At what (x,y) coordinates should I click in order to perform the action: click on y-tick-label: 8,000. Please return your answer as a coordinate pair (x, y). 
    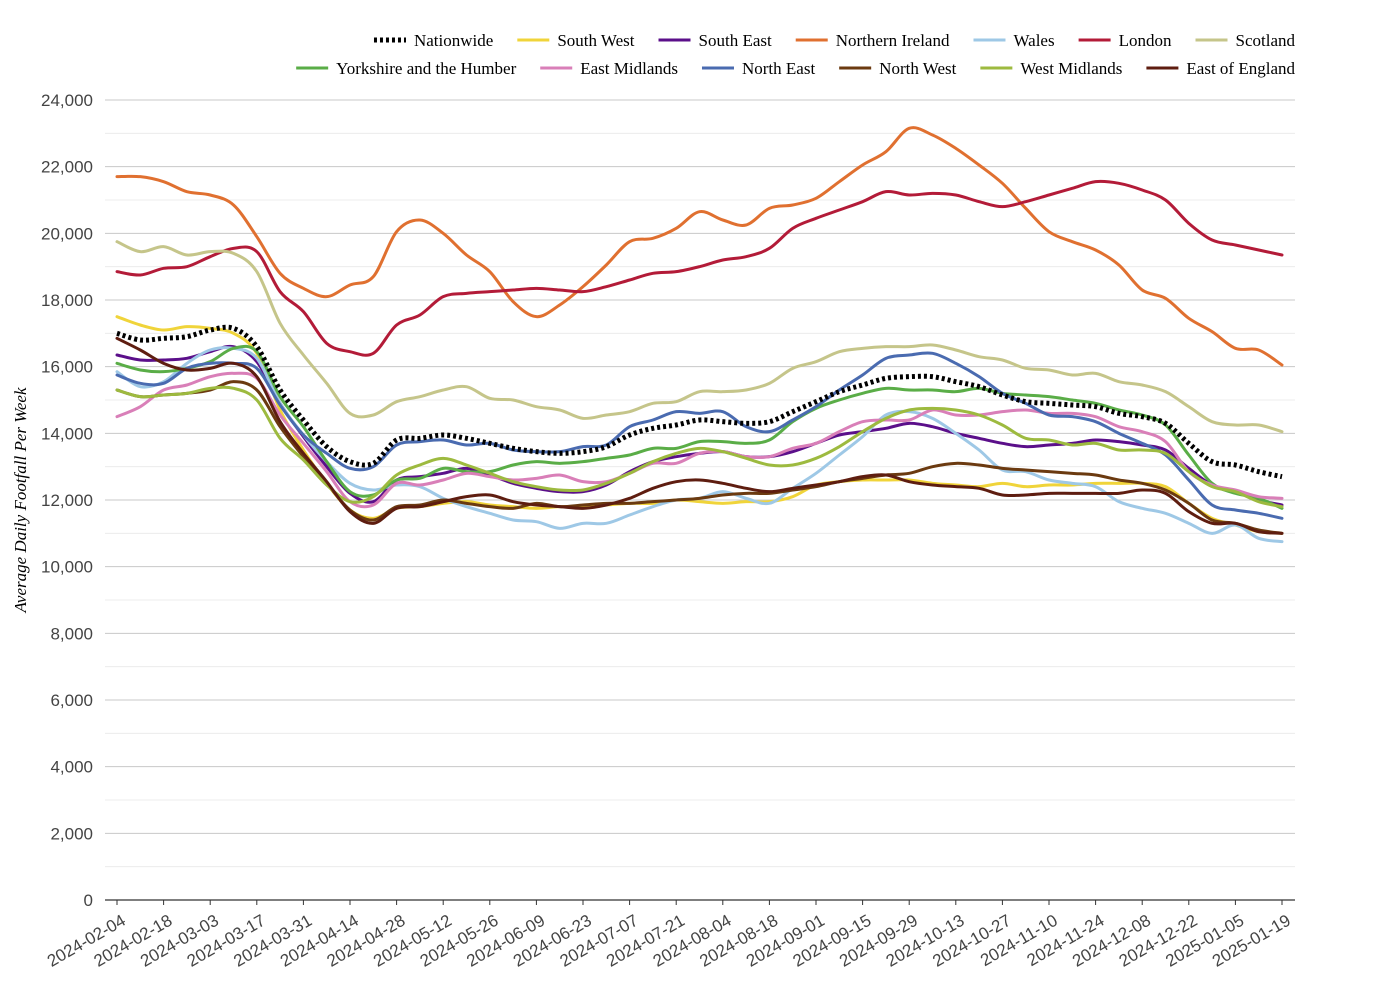
    Looking at the image, I should click on (71, 633).